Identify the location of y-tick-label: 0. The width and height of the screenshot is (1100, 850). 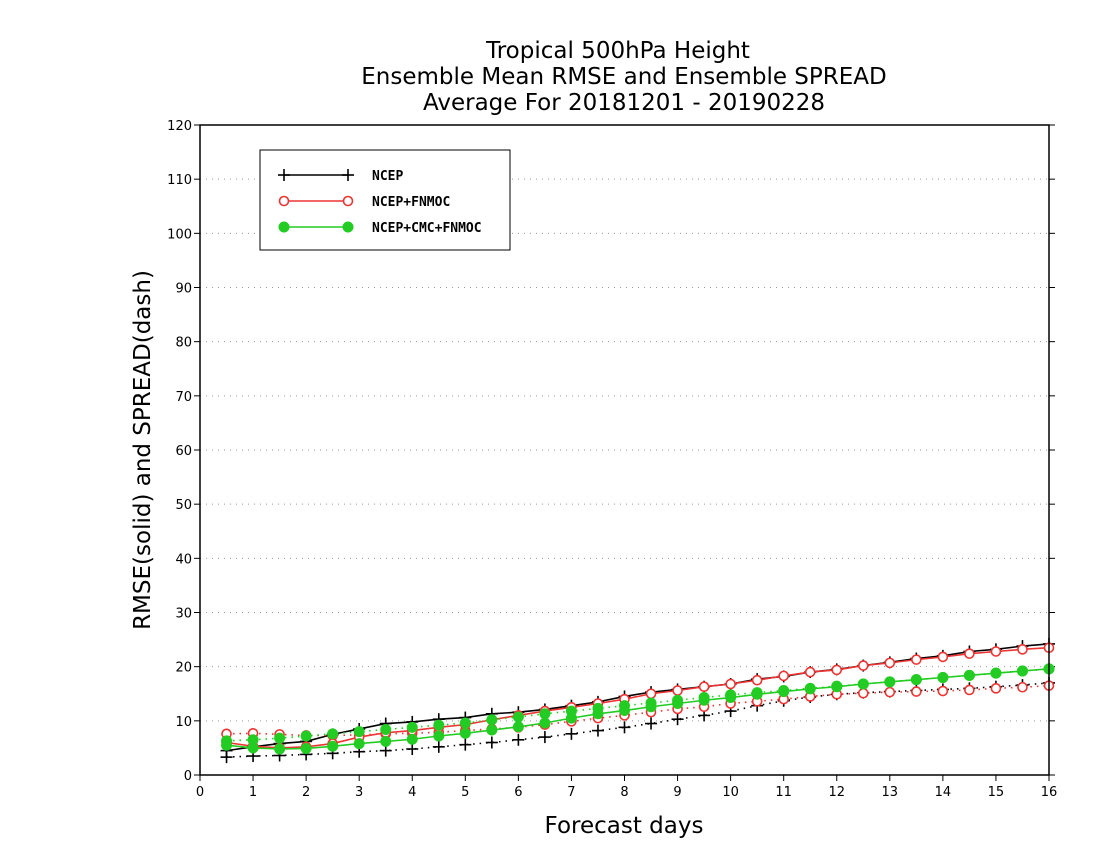
(188, 776).